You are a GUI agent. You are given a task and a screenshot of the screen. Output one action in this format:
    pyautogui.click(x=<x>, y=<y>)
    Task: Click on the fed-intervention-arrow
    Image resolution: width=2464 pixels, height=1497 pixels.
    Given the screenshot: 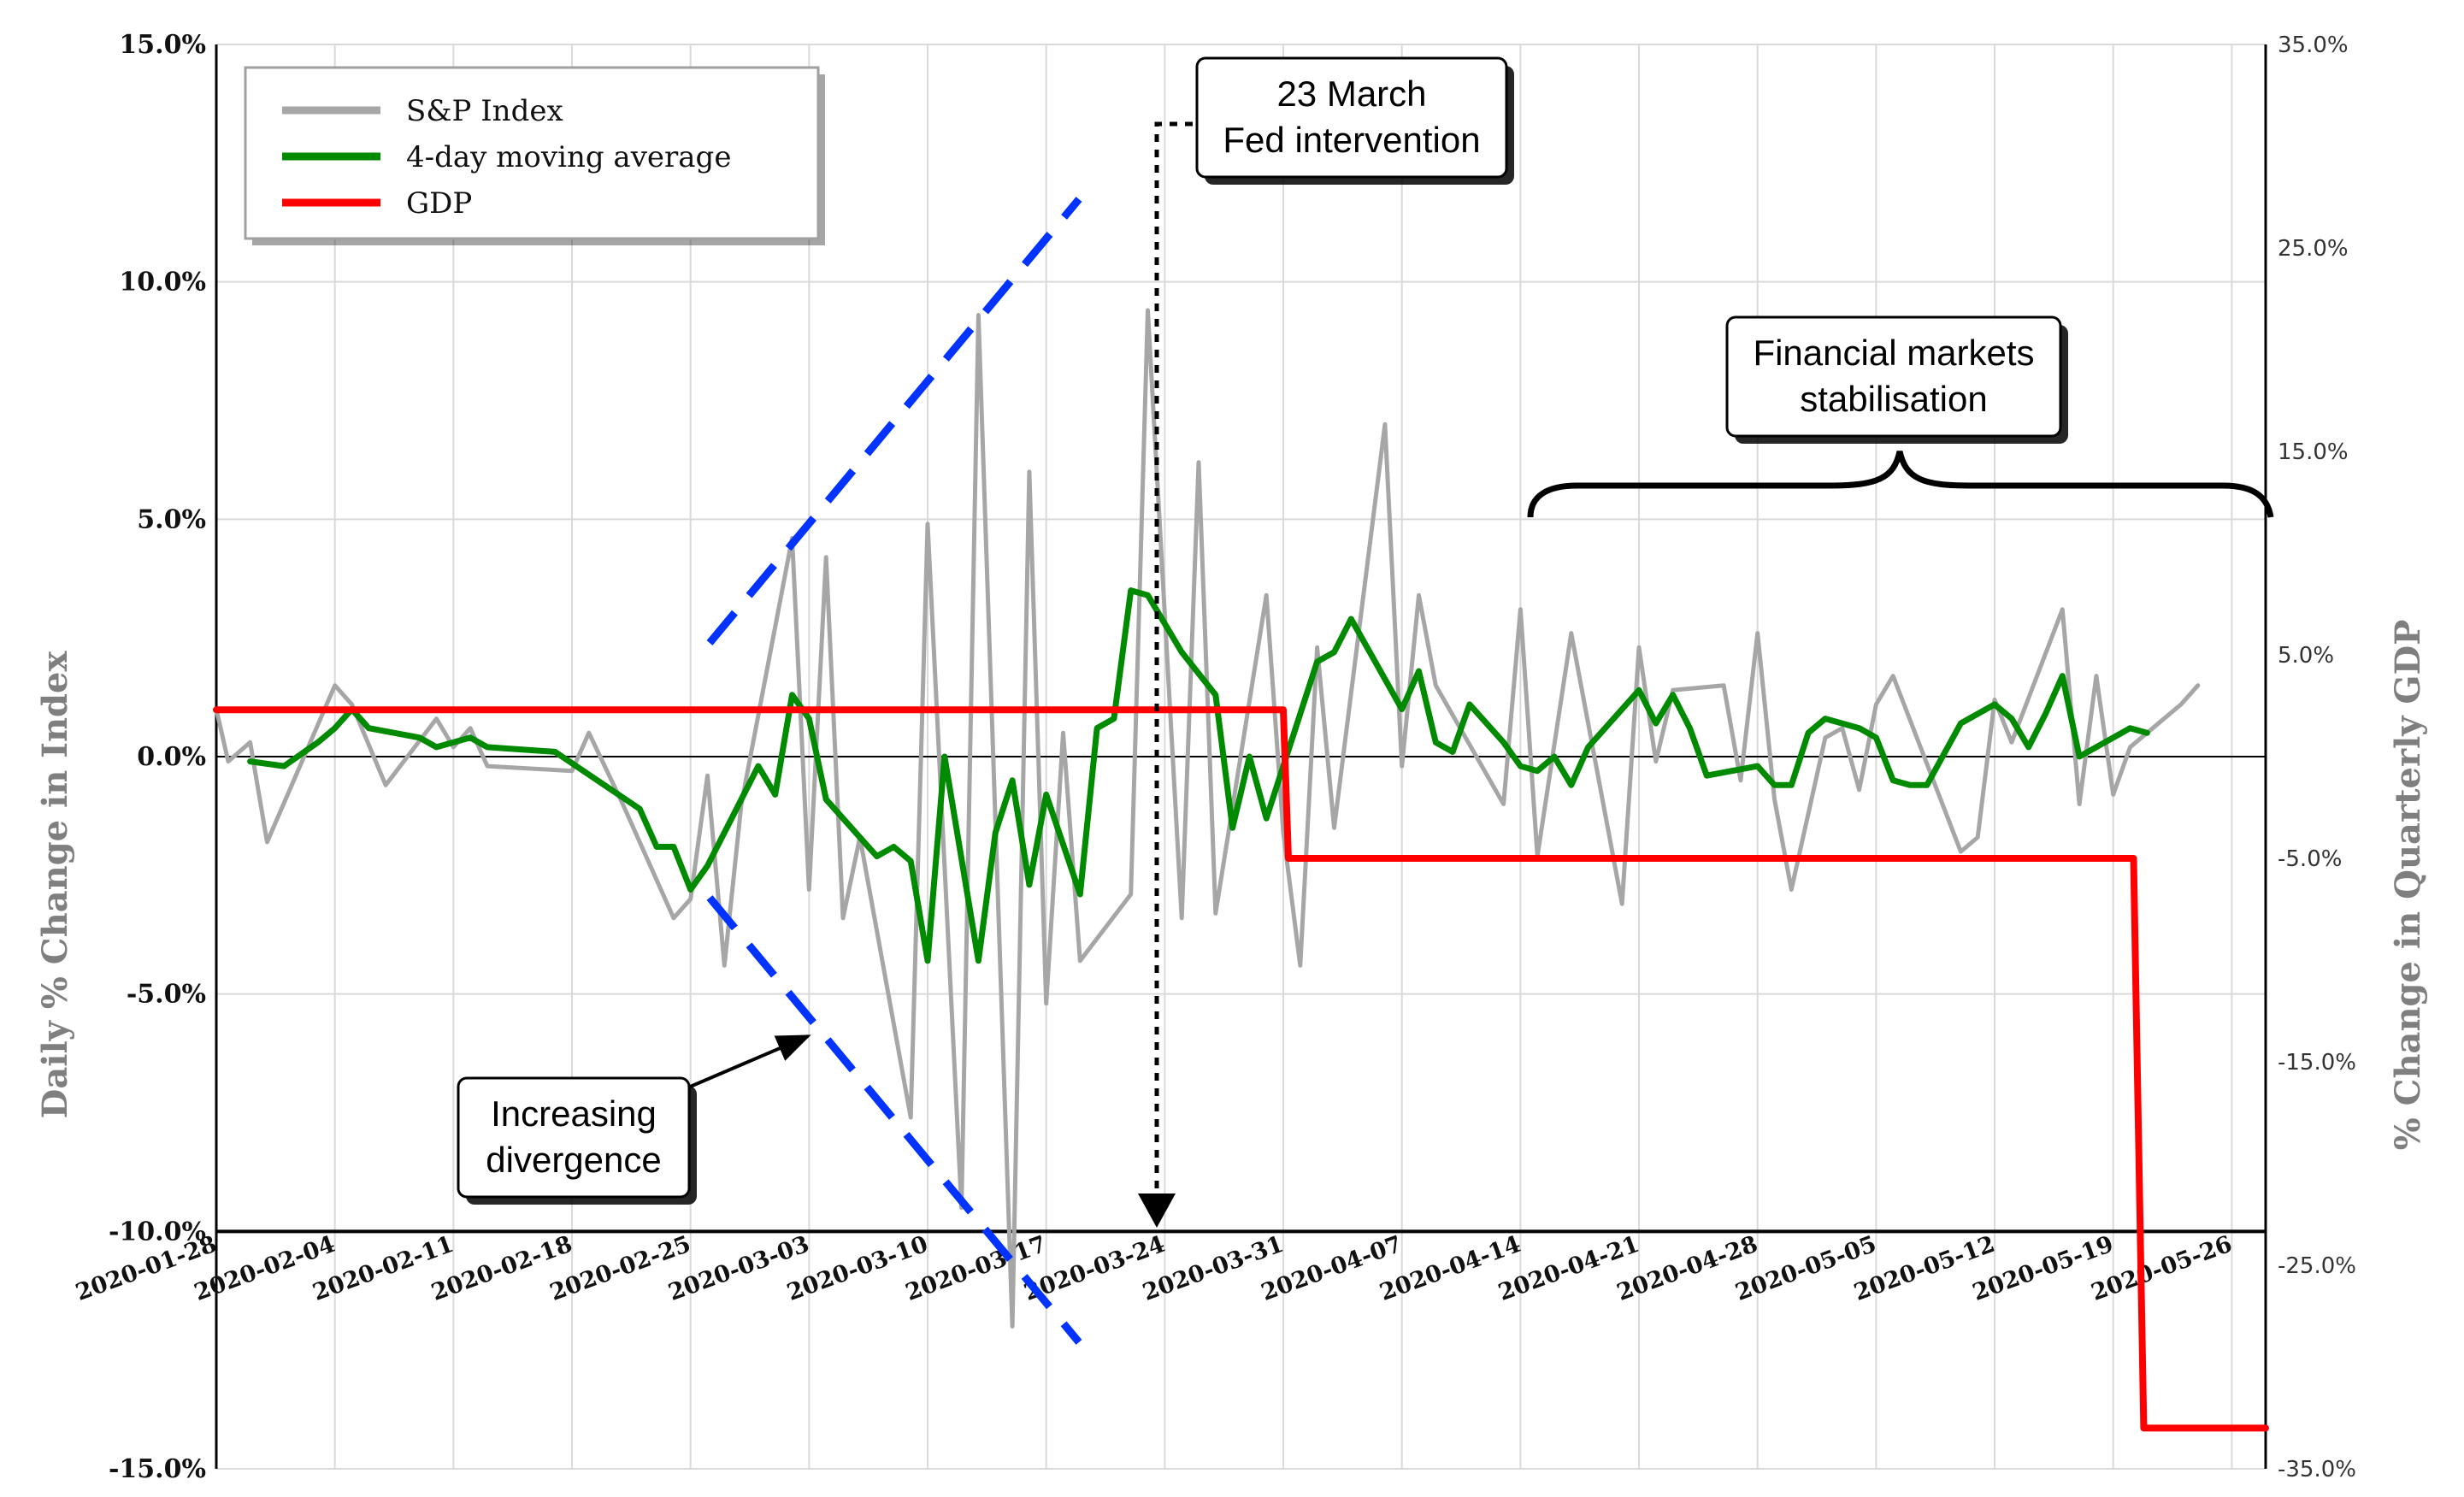 What is the action you would take?
    pyautogui.click(x=1165, y=674)
    